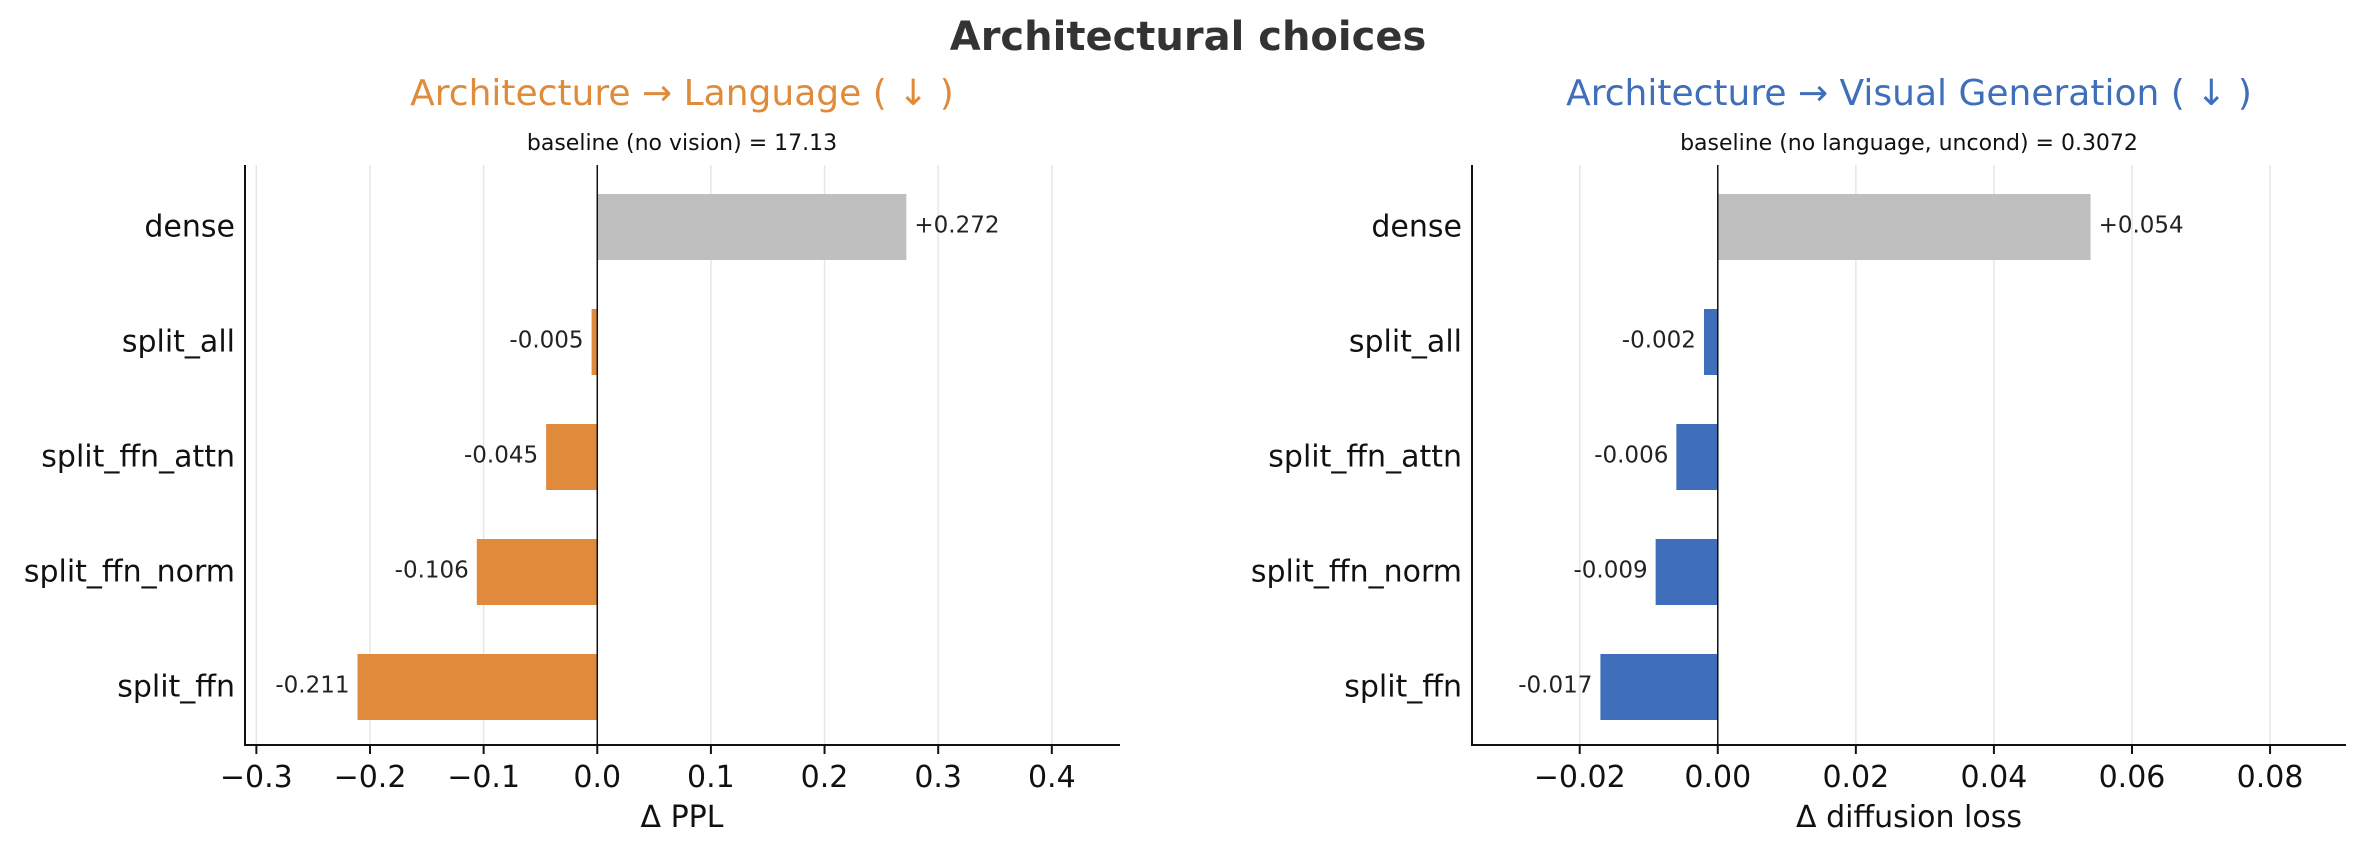 The height and width of the screenshot is (857, 2366). Describe the element at coordinates (1610, 571) in the screenshot. I see `value-label: -0.009` at that location.